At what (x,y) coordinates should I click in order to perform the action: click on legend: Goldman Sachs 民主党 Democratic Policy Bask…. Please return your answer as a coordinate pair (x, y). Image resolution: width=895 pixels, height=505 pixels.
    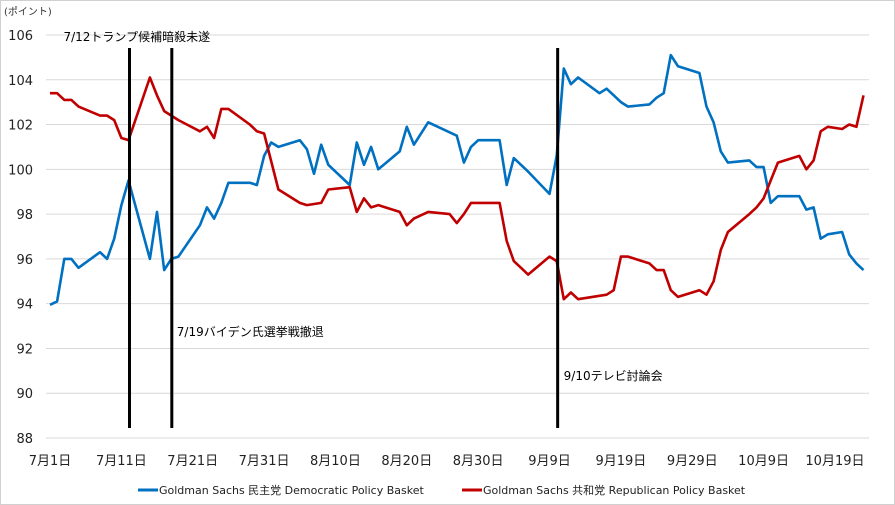
    Looking at the image, I should click on (442, 490).